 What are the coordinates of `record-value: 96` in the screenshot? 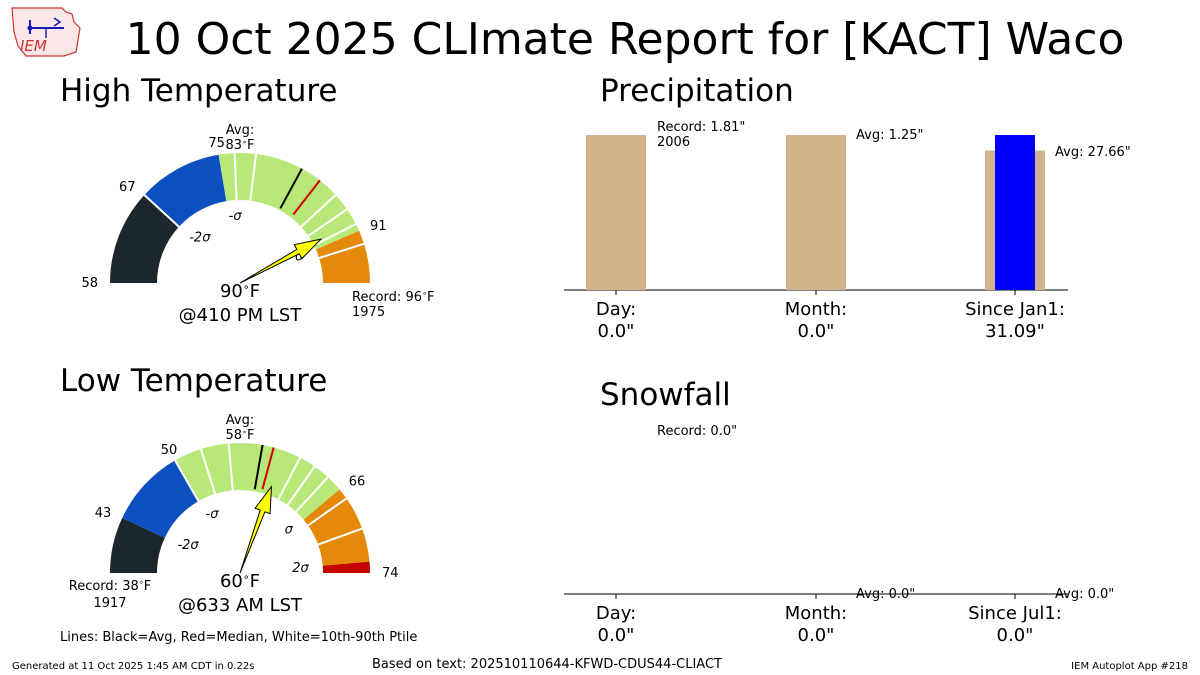 It's located at (413, 297).